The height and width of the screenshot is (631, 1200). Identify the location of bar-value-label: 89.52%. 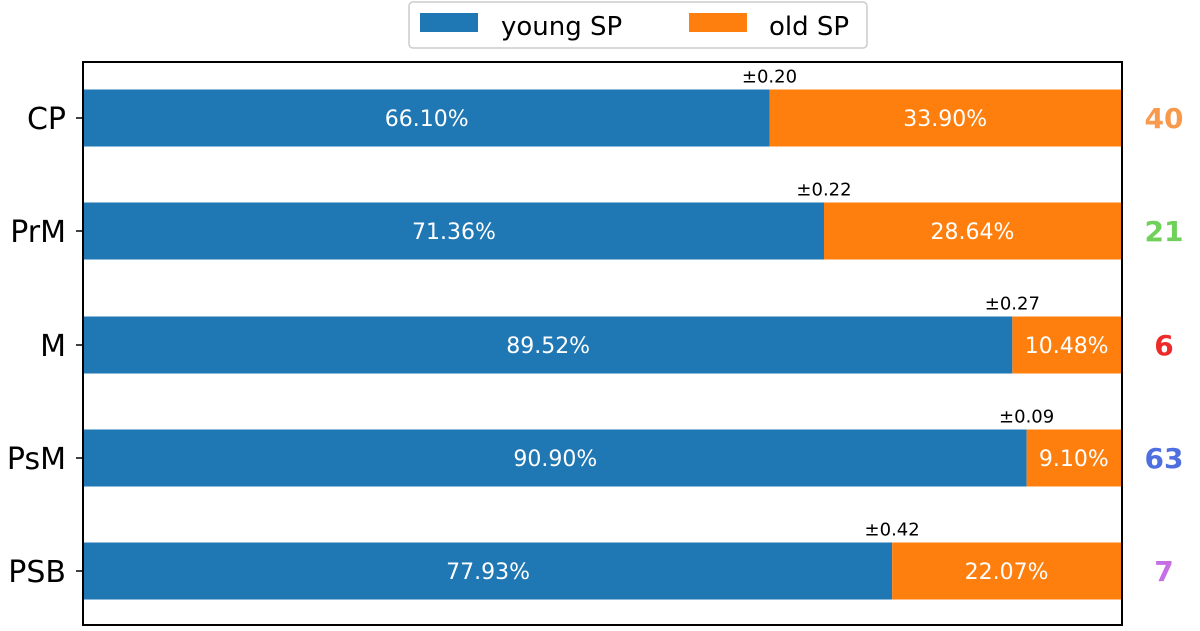
(548, 346).